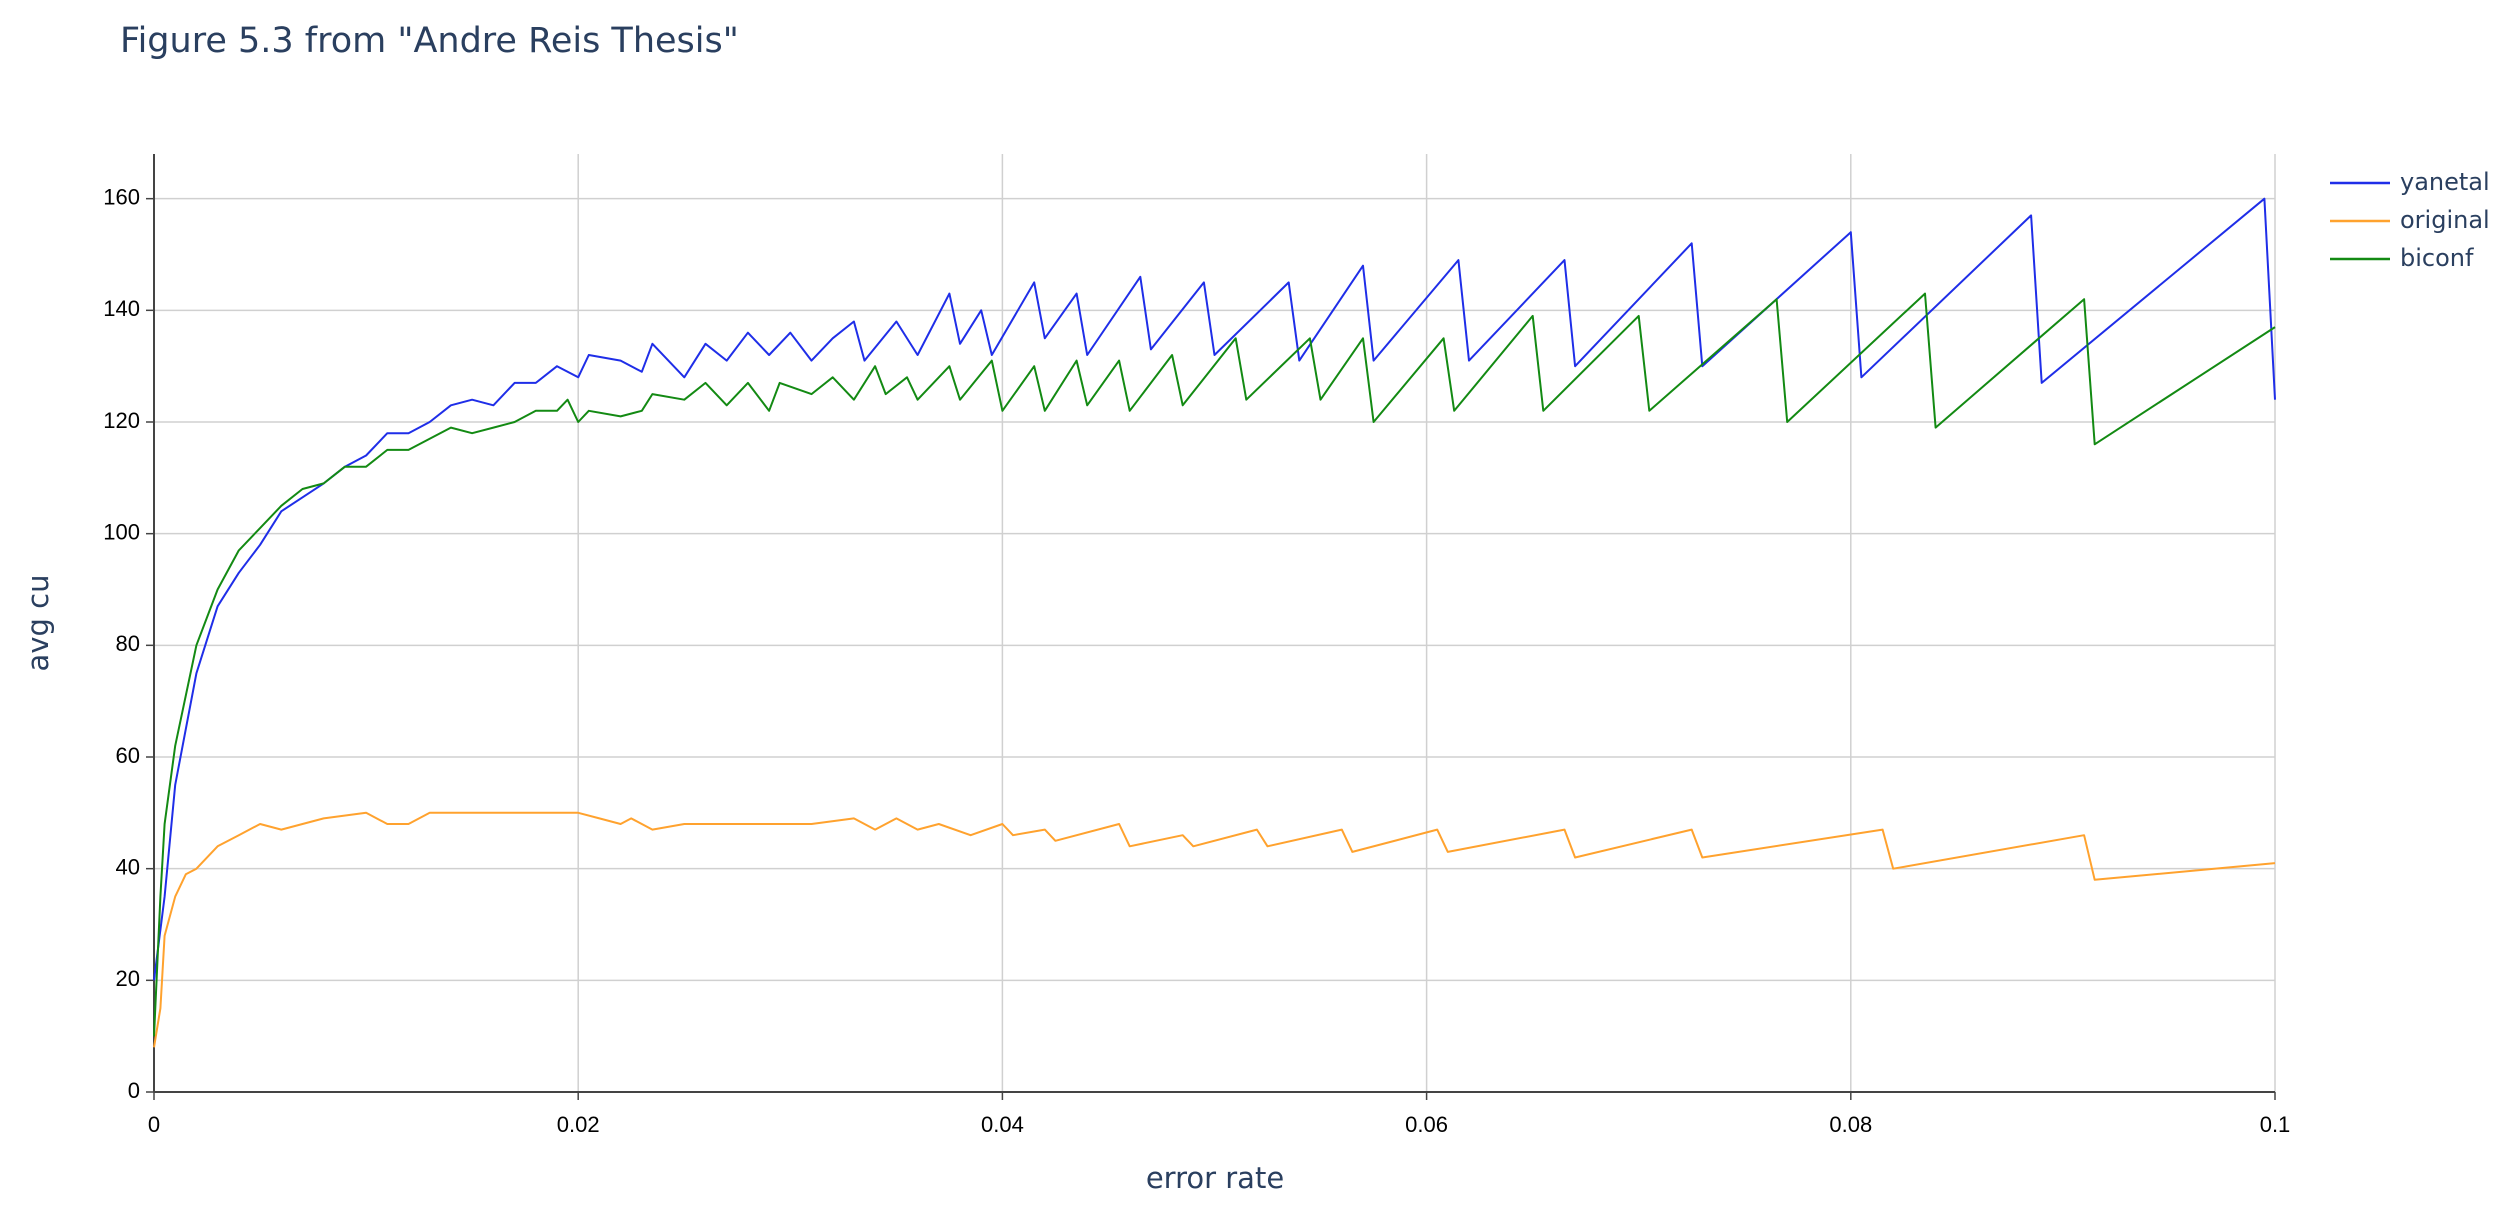 The width and height of the screenshot is (2514, 1210). Describe the element at coordinates (1850, 1124) in the screenshot. I see `x-tick-label: 0.08` at that location.